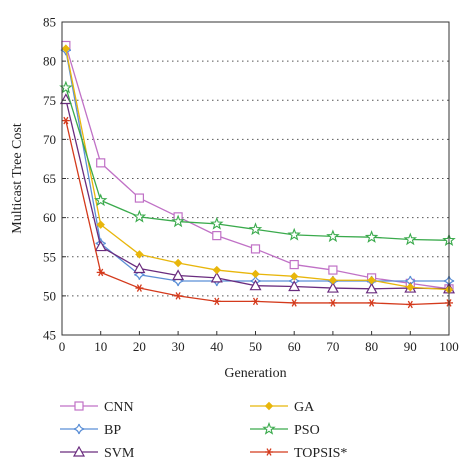  What do you see at coordinates (49, 335) in the screenshot?
I see `y-tick-label: 45` at bounding box center [49, 335].